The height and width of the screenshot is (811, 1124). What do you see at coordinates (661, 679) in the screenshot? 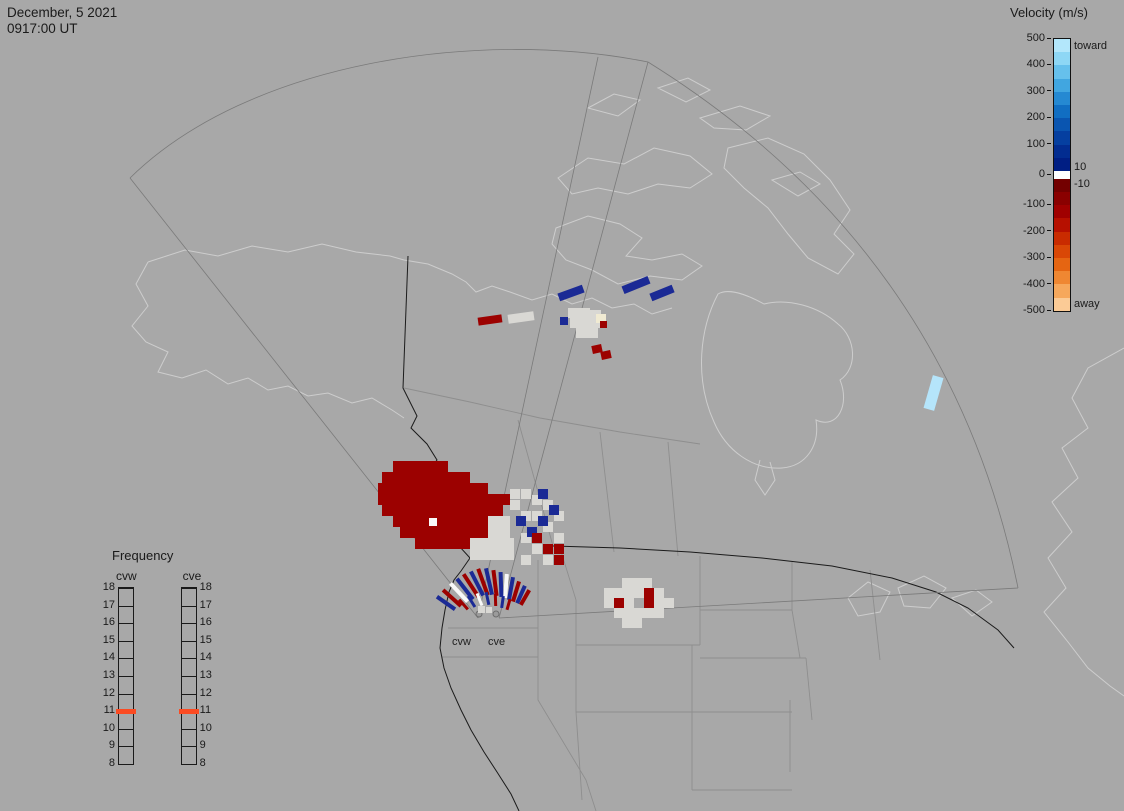
I see `us-state-borders` at bounding box center [661, 679].